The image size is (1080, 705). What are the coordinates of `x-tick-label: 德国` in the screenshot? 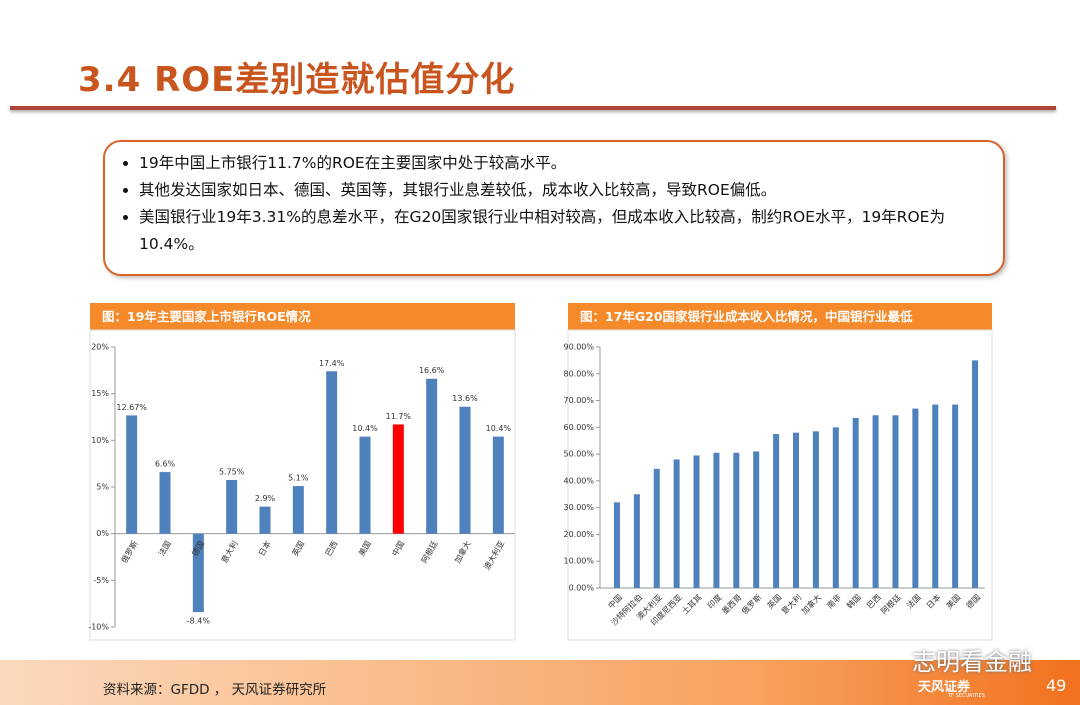 It's located at (973, 601).